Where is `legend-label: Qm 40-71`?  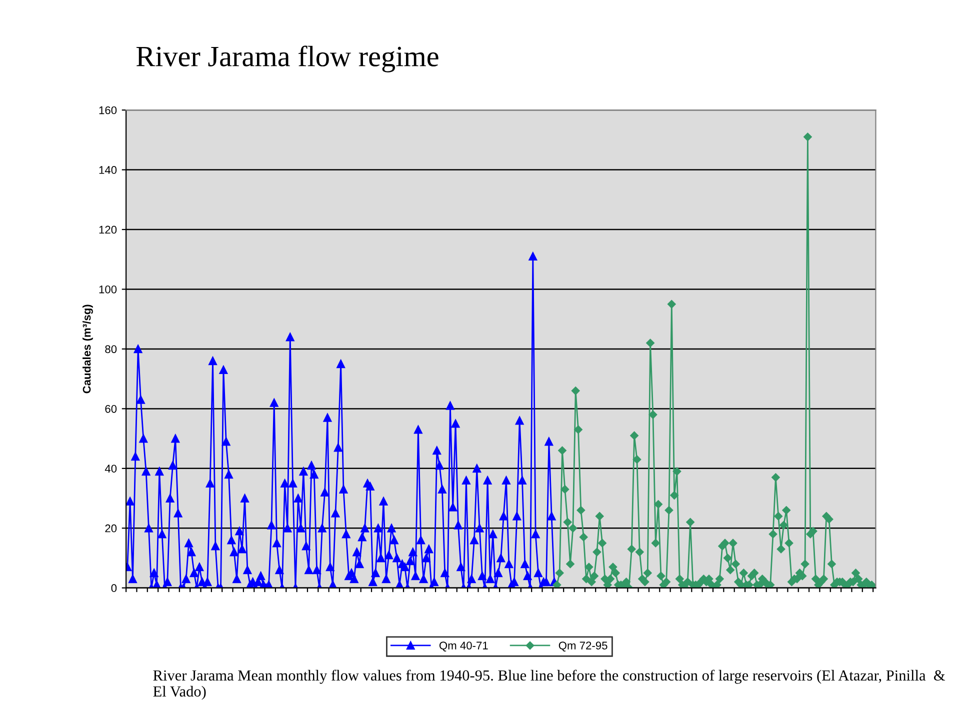
legend-label: Qm 40-71 is located at coordinates (463, 647).